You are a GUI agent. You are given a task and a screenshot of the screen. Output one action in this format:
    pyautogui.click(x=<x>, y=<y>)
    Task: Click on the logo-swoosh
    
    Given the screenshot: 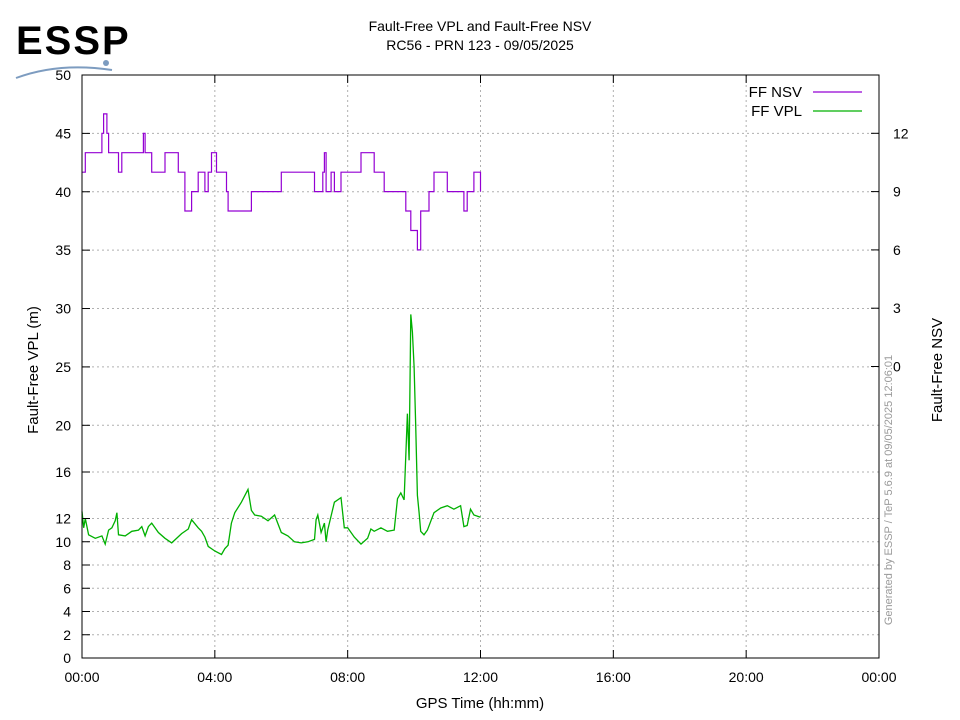 What is the action you would take?
    pyautogui.click(x=64, y=72)
    